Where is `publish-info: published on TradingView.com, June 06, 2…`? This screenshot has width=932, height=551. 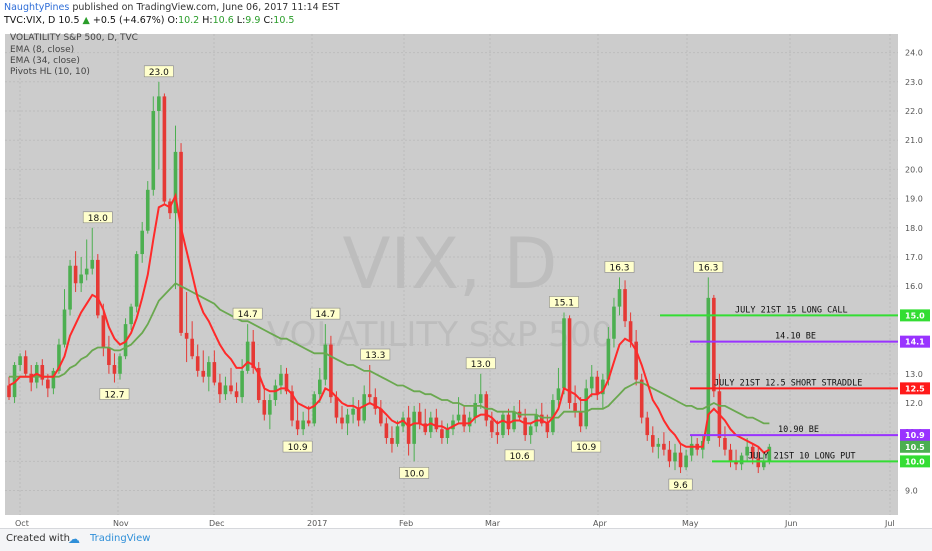
publish-info: published on TradingView.com, June 06, 2… is located at coordinates (206, 7).